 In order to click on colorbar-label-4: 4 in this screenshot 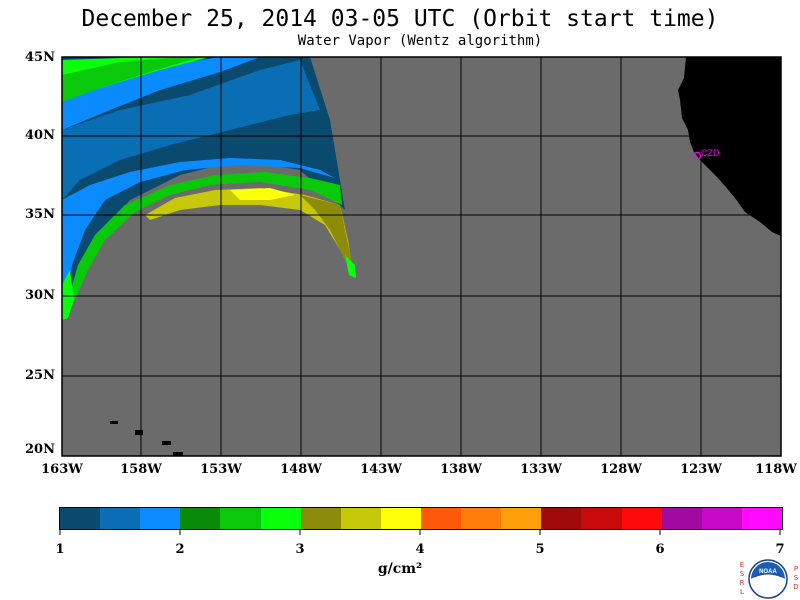, I will do `click(420, 549)`.